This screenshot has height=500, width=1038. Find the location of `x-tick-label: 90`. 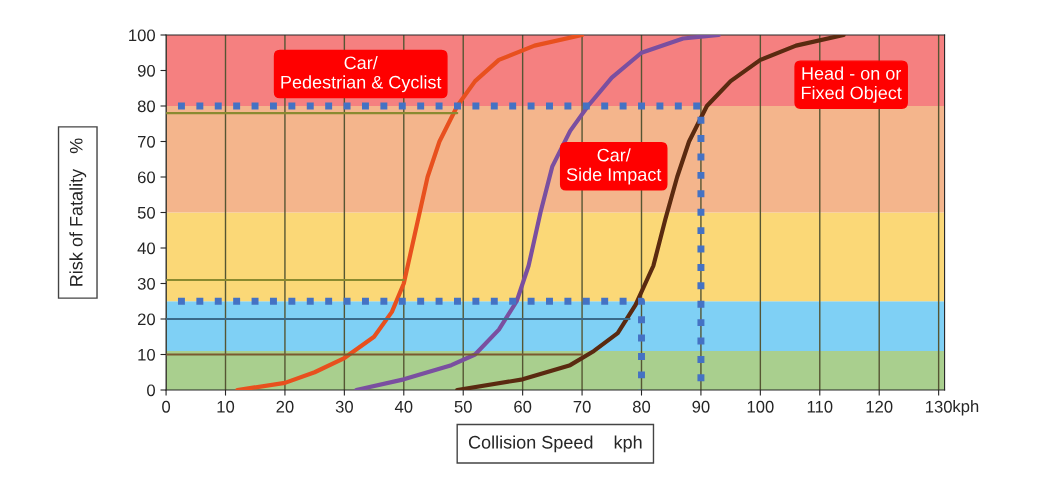

x-tick-label: 90 is located at coordinates (701, 406).